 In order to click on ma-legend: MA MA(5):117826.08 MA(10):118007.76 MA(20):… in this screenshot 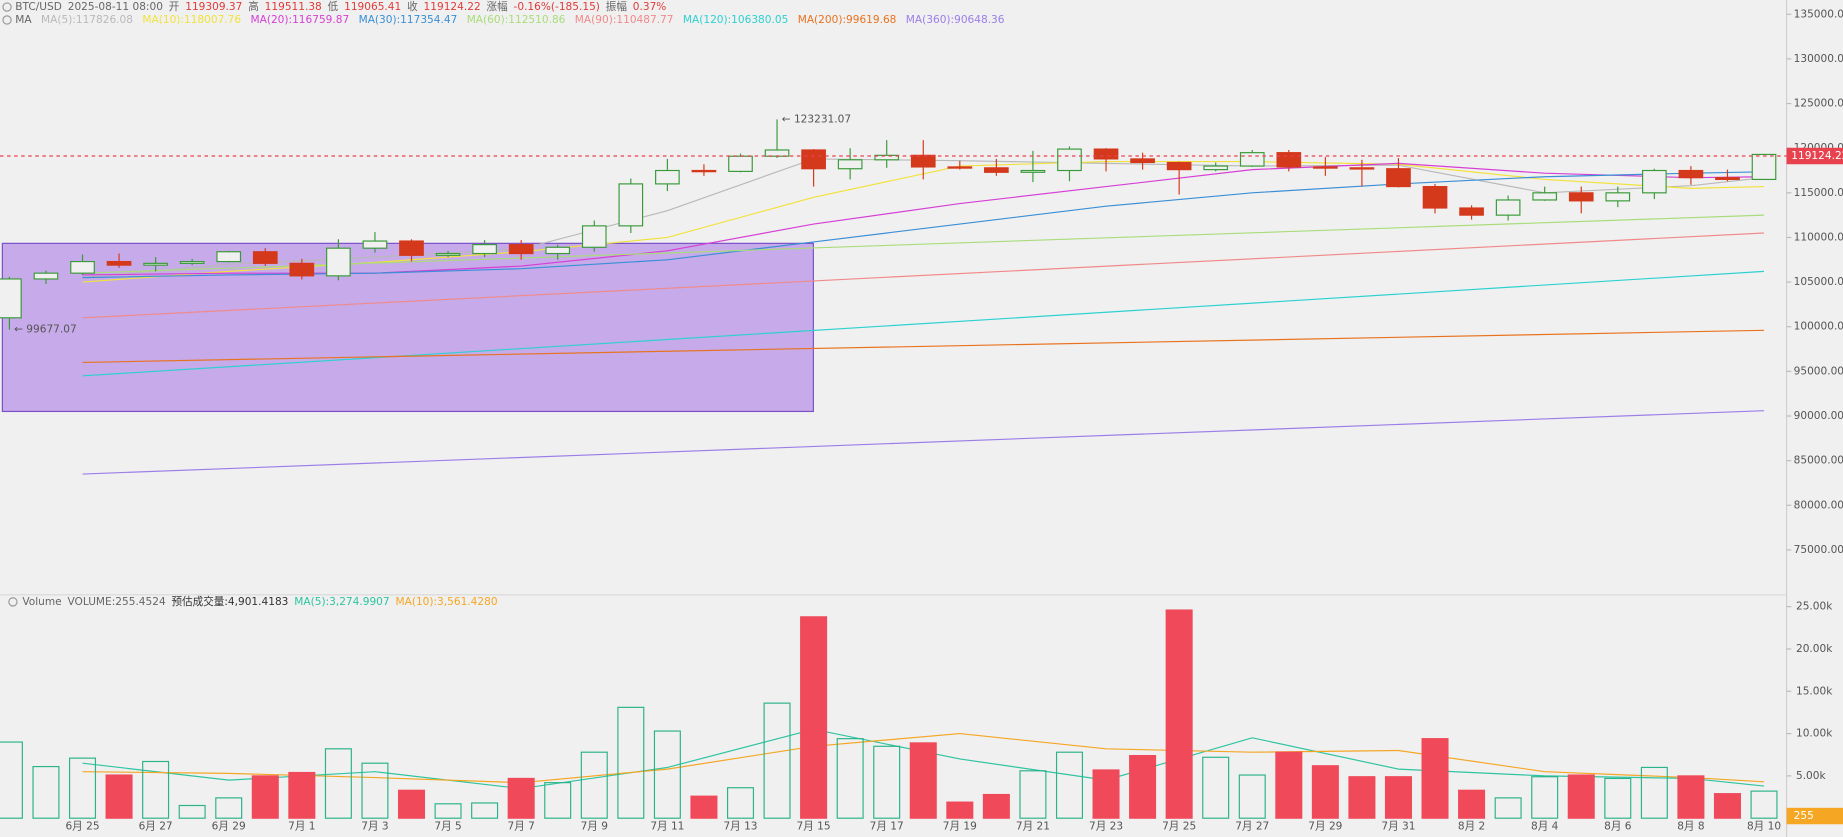, I will do `click(510, 20)`.